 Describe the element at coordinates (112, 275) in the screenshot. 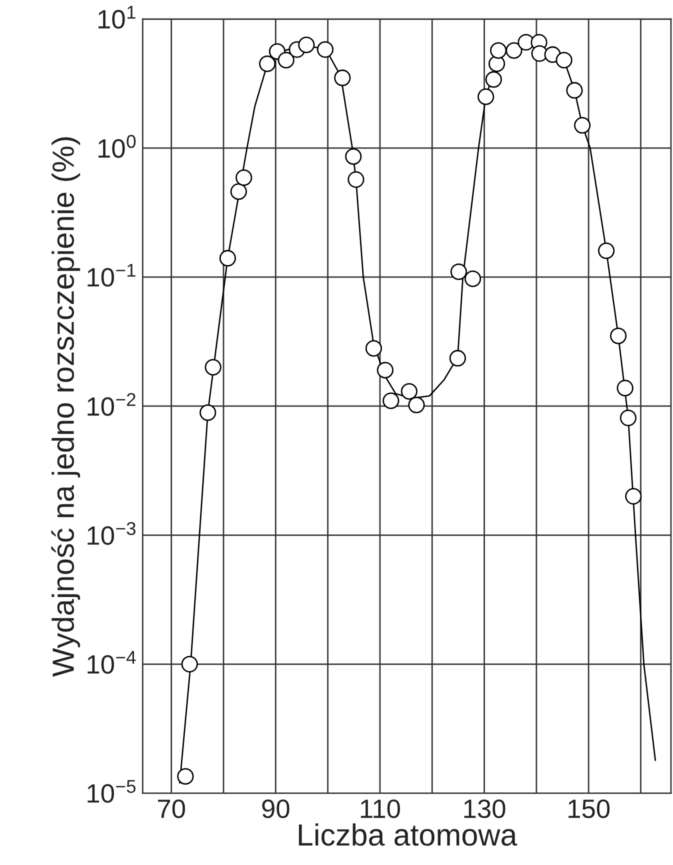

I see `y-tick-label: 10$^{−1}$` at that location.